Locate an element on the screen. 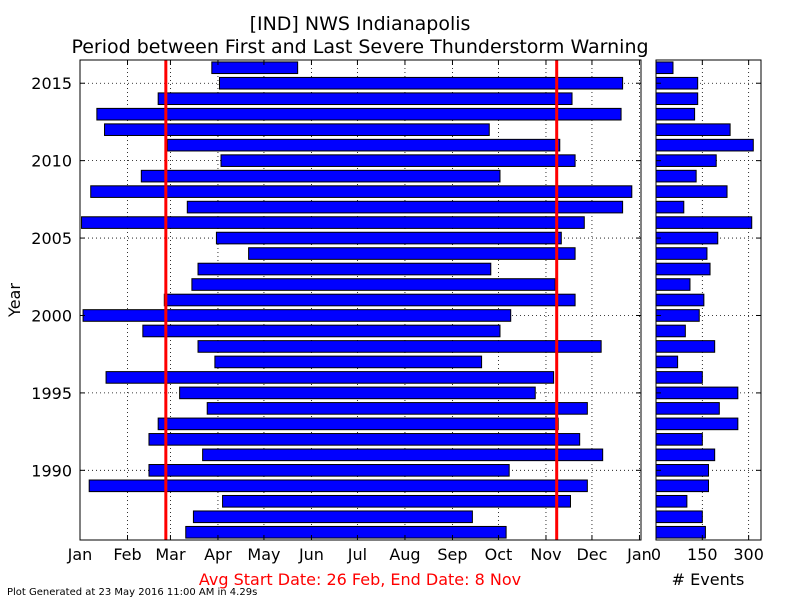  side-axis-ticks: 0 150 300 is located at coordinates (707, 312).